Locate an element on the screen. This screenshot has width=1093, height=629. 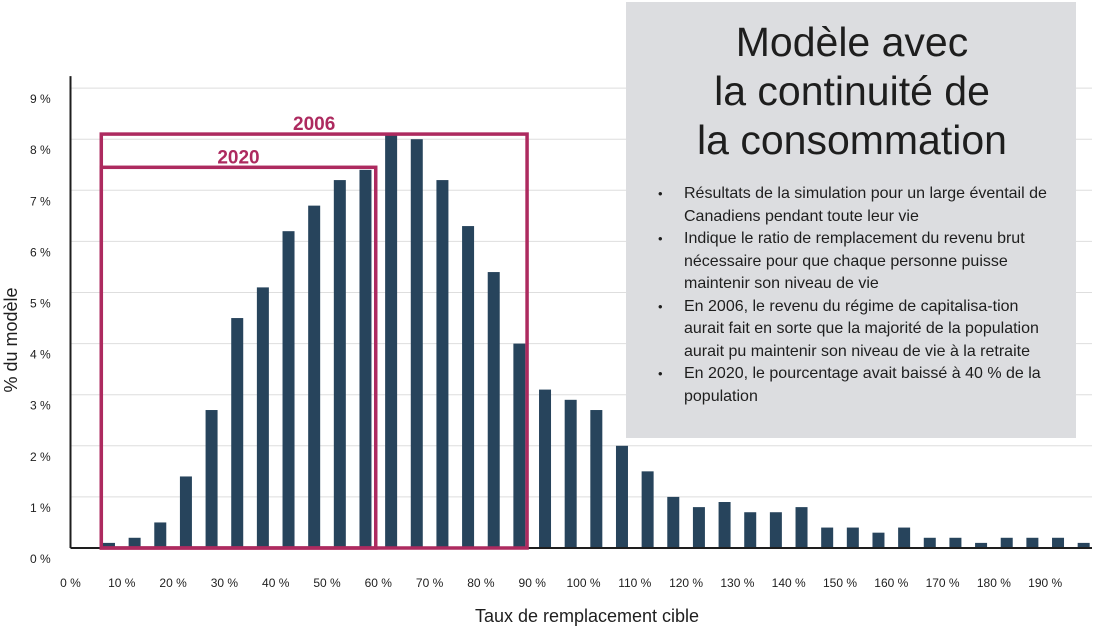
y-axis-title: % du modèle is located at coordinates (11, 339).